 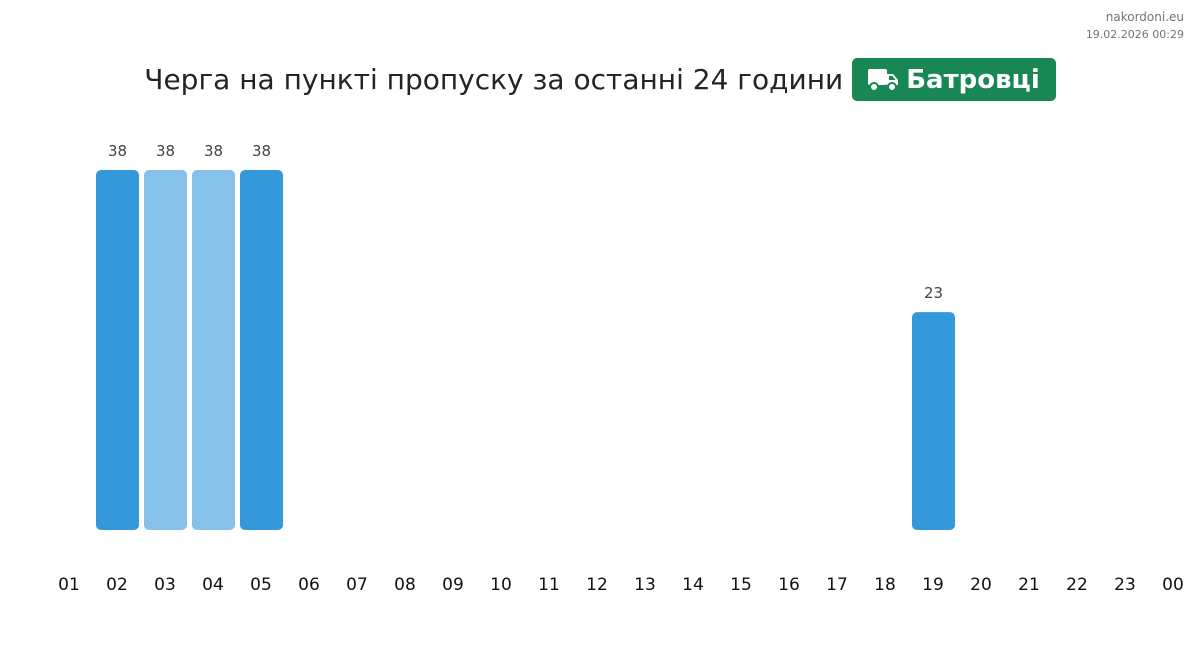 What do you see at coordinates (1134, 34) in the screenshot?
I see `timestamp: 19.02.2026 00:29` at bounding box center [1134, 34].